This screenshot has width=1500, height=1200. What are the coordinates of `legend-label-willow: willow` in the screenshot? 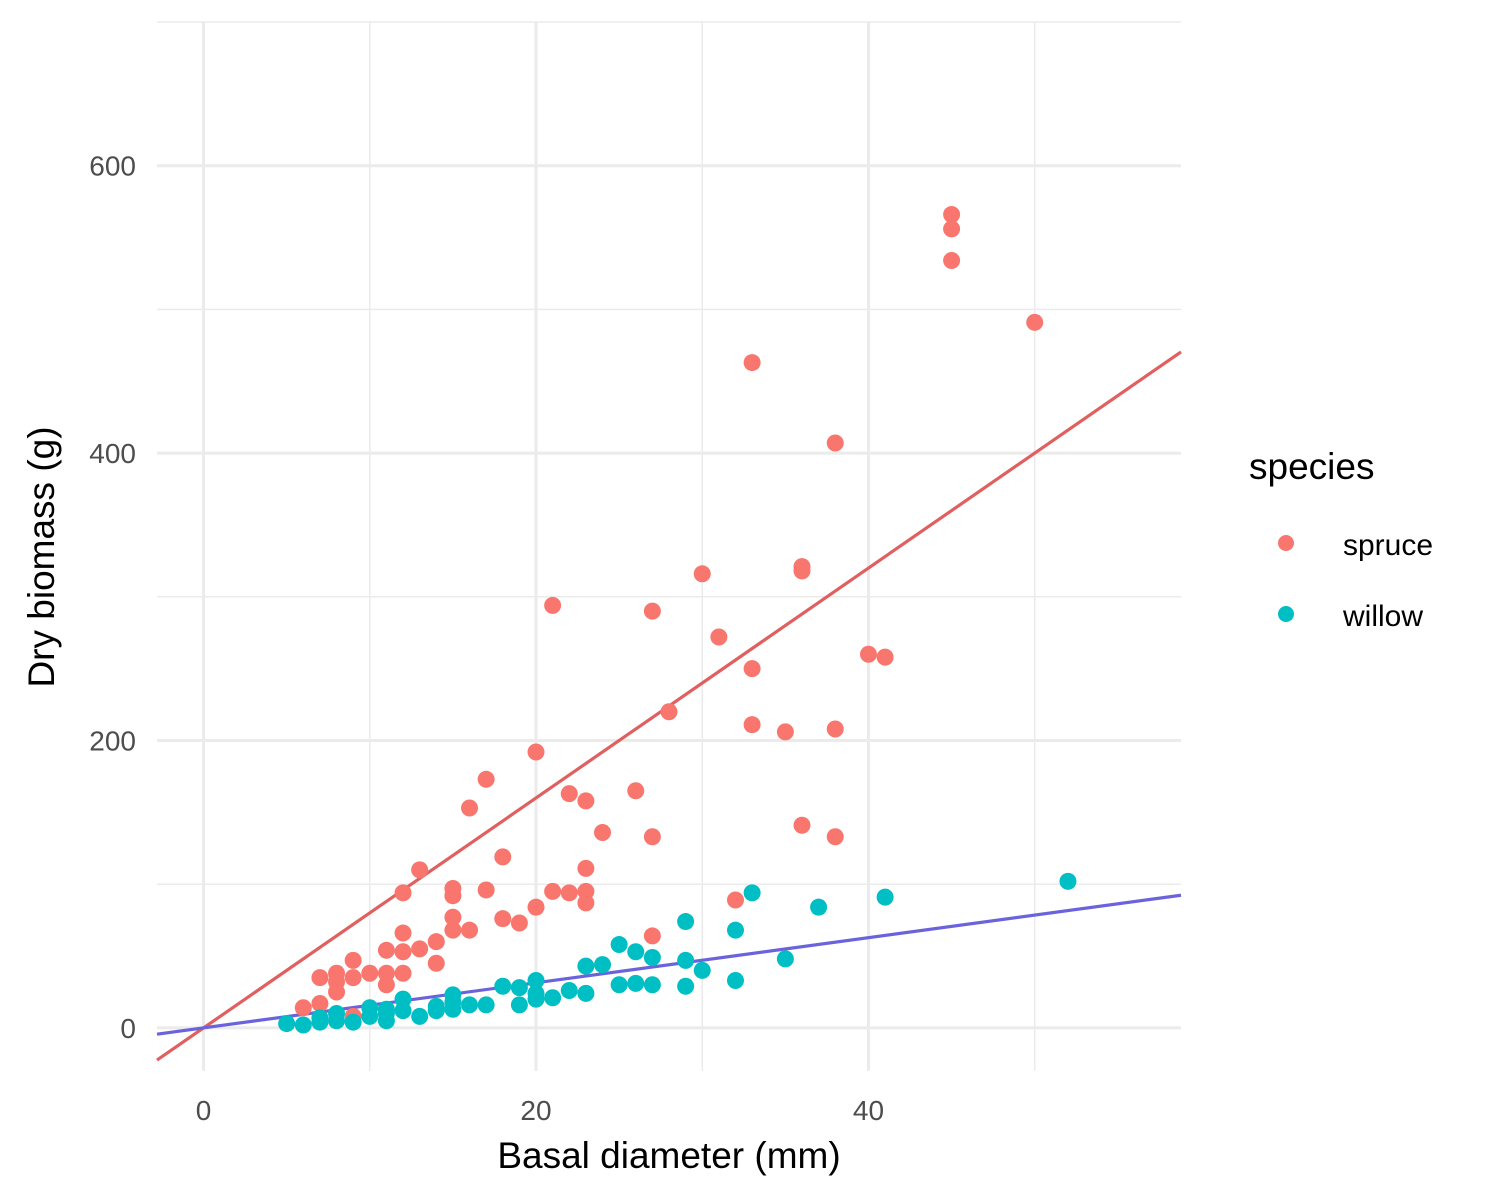 It's located at (1382, 616).